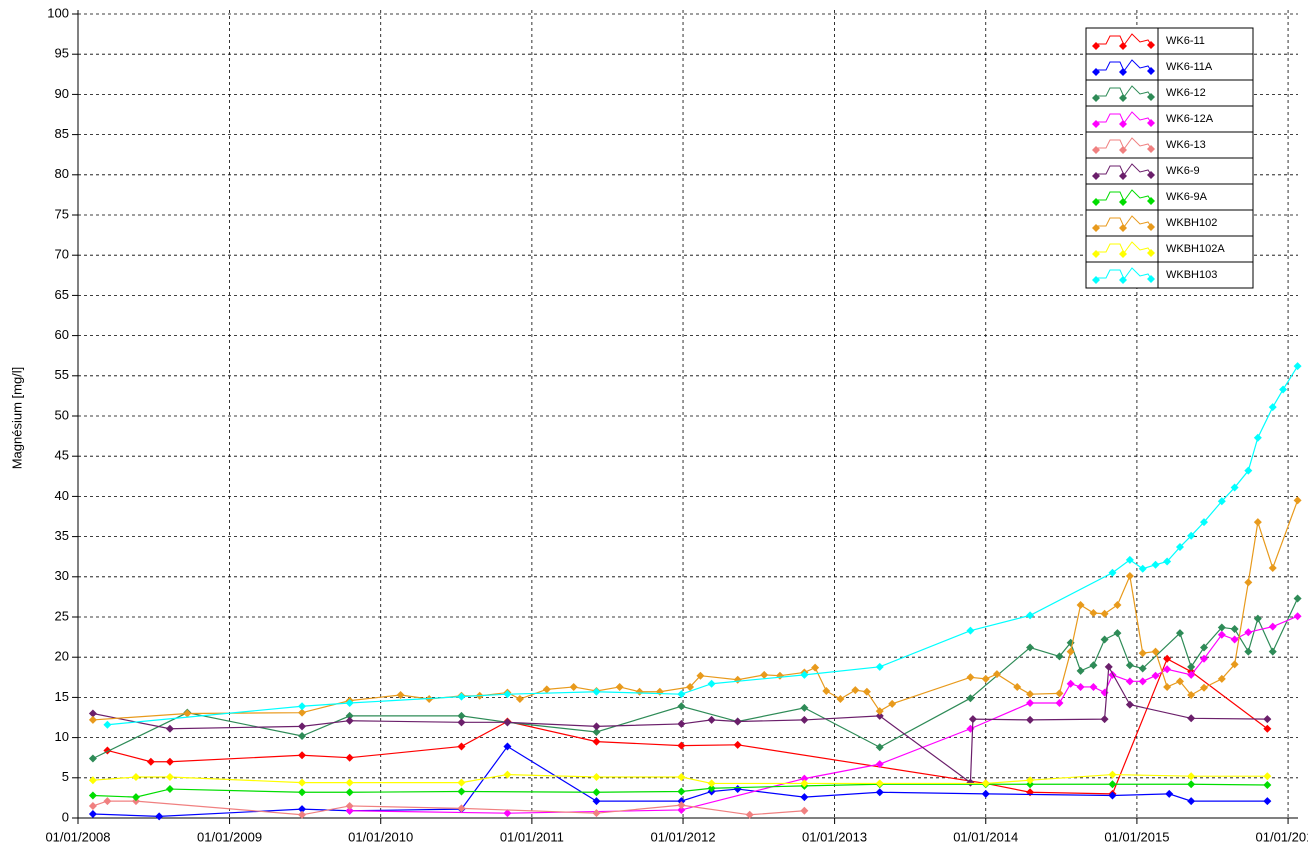 This screenshot has height=860, width=1308. What do you see at coordinates (77, 836) in the screenshot?
I see `x-tick-label: 01/01/2008` at bounding box center [77, 836].